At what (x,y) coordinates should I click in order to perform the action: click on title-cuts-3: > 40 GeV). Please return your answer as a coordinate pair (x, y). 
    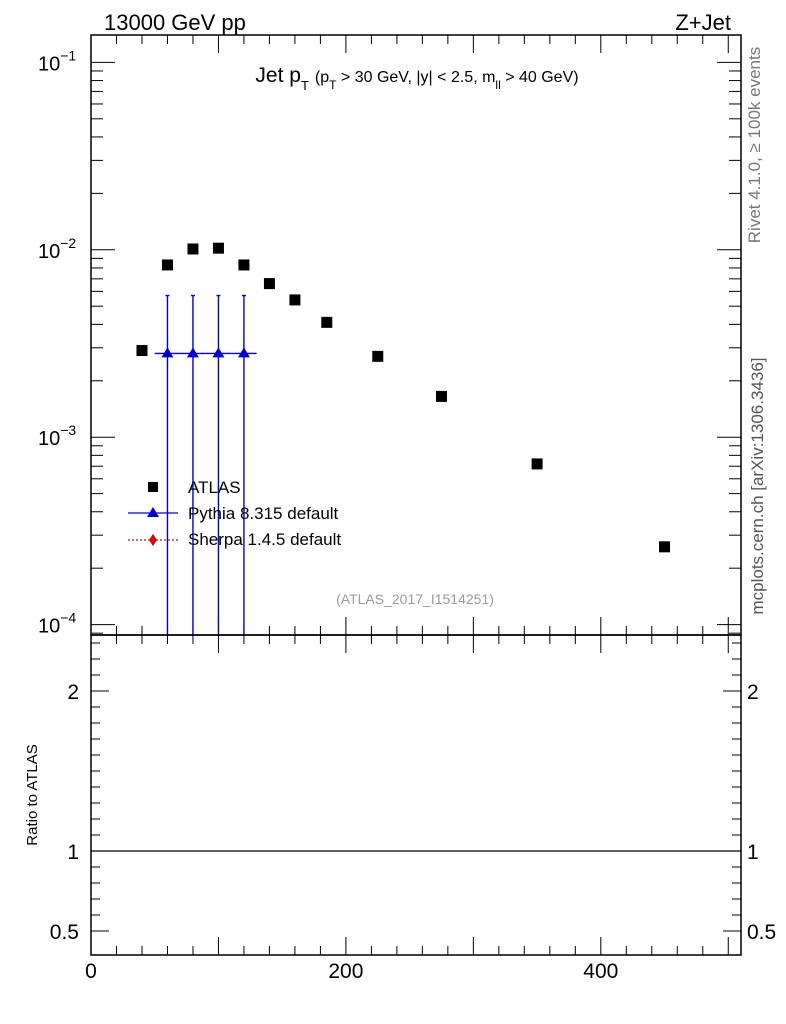
    Looking at the image, I should click on (540, 77).